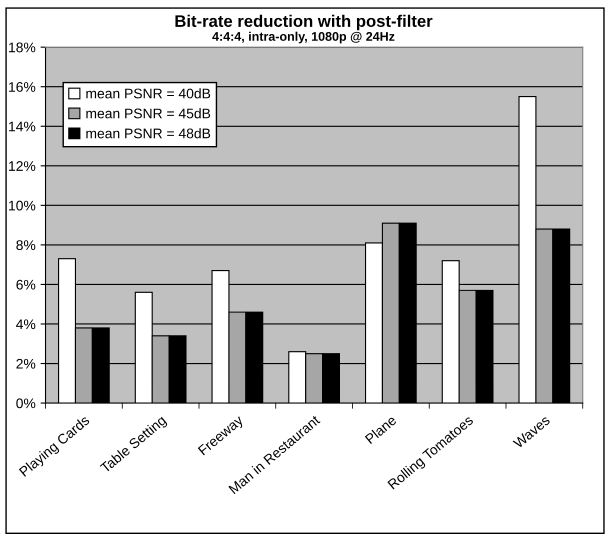  Describe the element at coordinates (26, 285) in the screenshot. I see `y-tick-label: 6%` at that location.